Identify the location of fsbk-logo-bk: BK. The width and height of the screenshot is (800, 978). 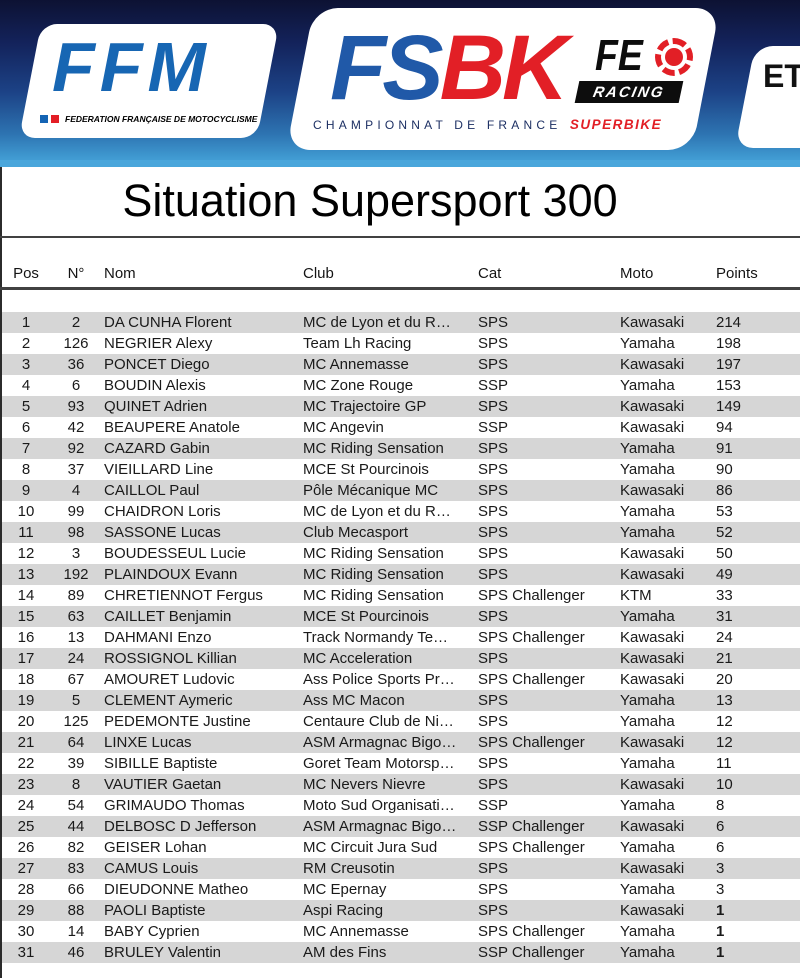
(504, 68).